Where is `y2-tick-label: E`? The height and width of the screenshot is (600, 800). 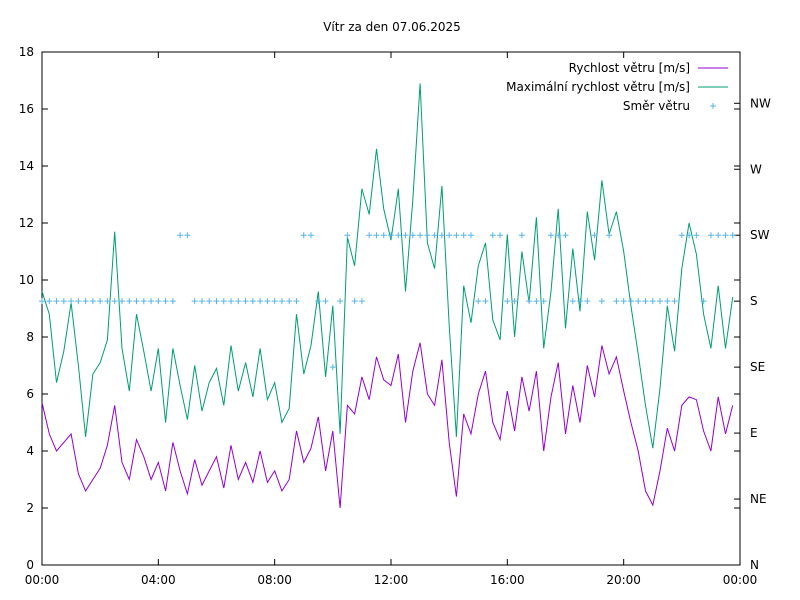
y2-tick-label: E is located at coordinates (754, 433).